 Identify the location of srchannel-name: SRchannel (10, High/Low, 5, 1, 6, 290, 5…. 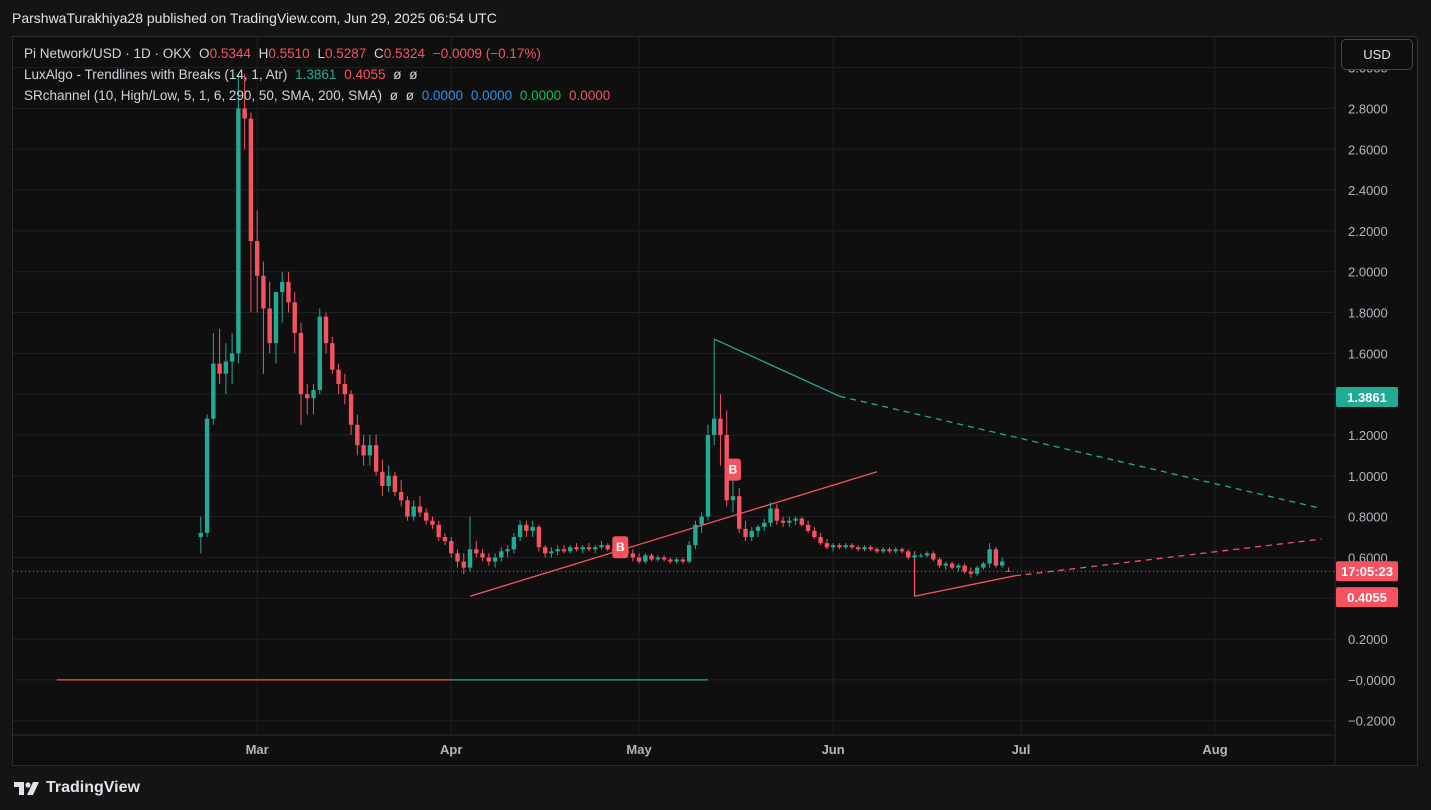
(203, 95).